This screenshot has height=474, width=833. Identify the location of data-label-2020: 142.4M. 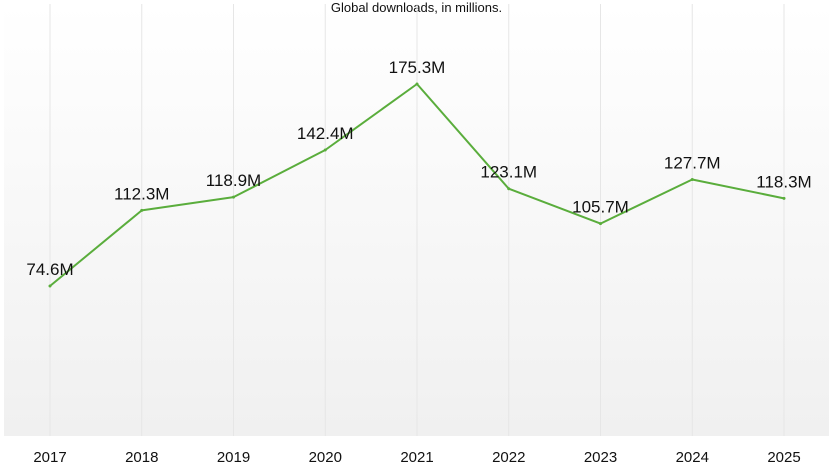
(325, 133).